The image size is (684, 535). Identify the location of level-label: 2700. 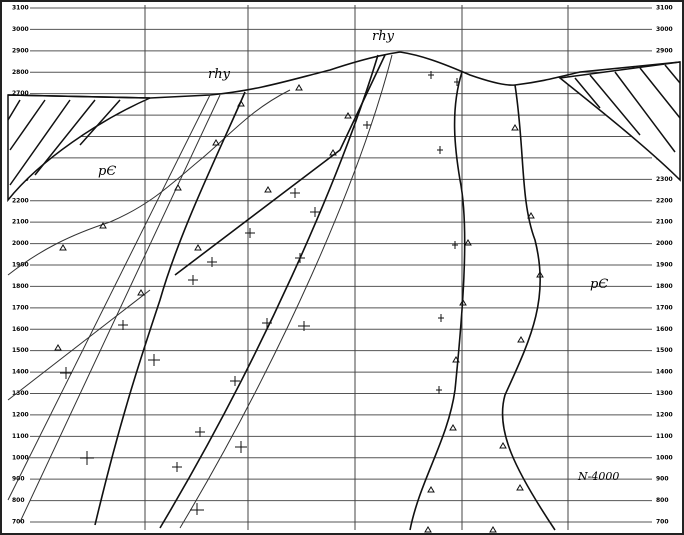
(20, 93).